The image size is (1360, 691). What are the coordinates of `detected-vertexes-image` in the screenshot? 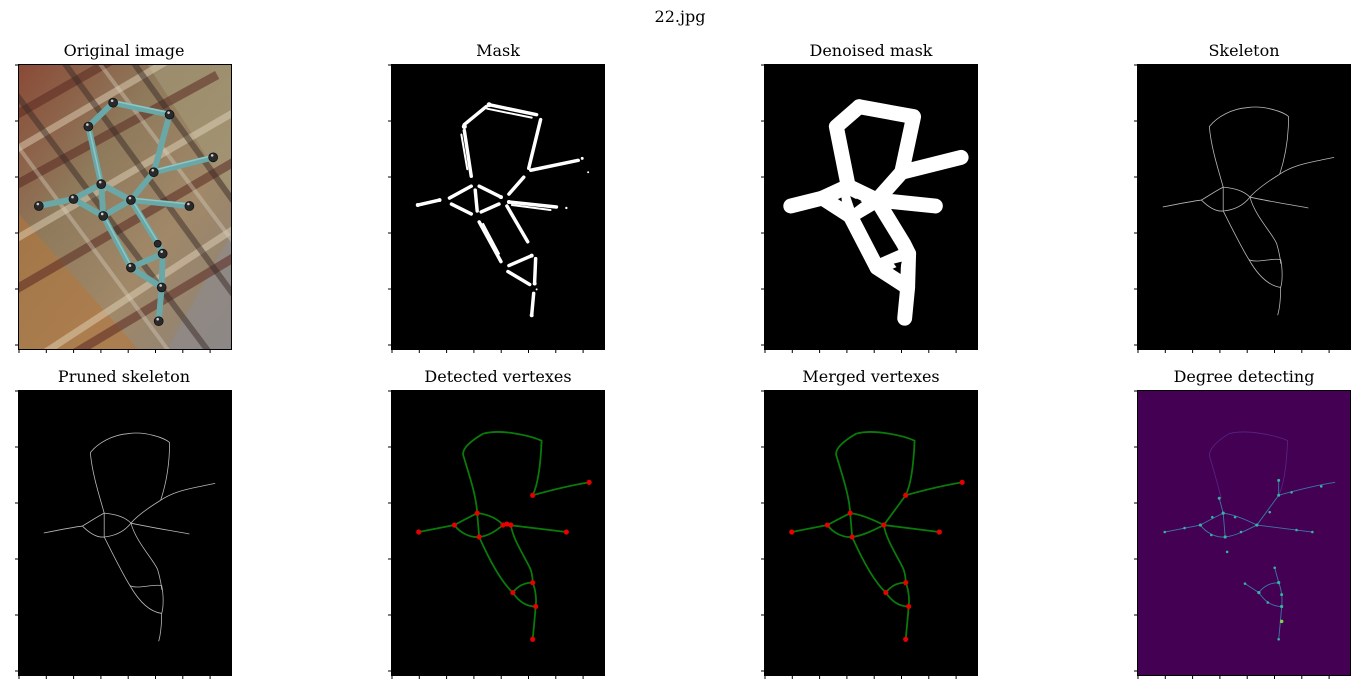 It's located at (498, 533).